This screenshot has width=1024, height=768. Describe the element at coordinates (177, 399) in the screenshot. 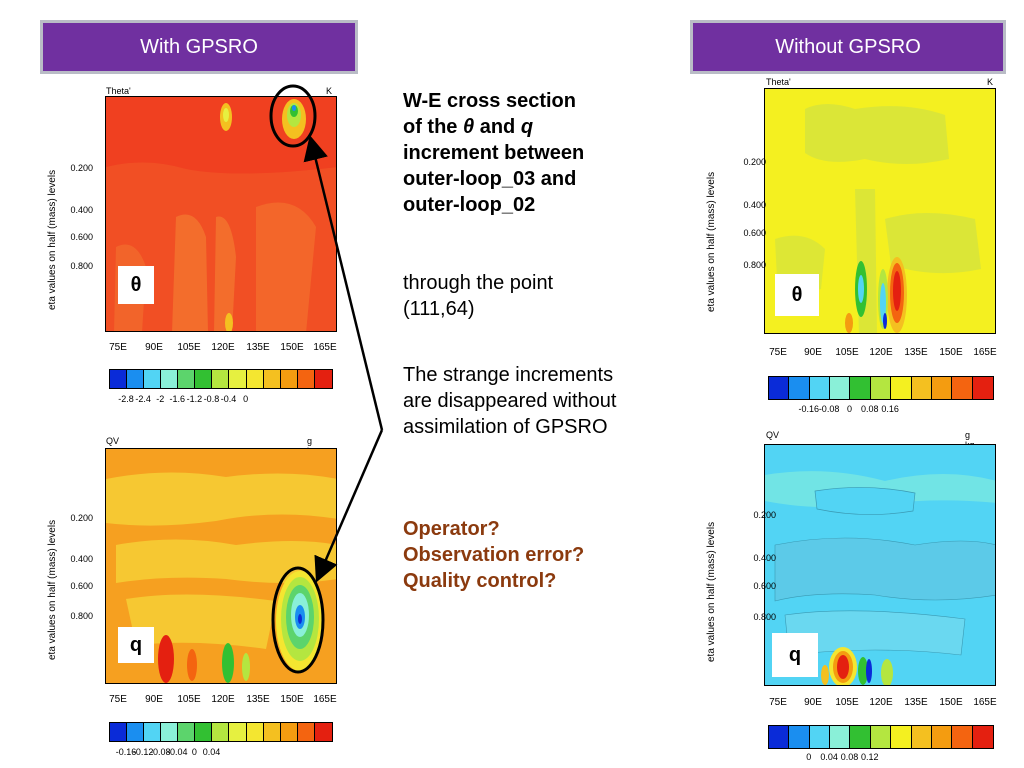

I see `colorbar-label: -1.6` at that location.